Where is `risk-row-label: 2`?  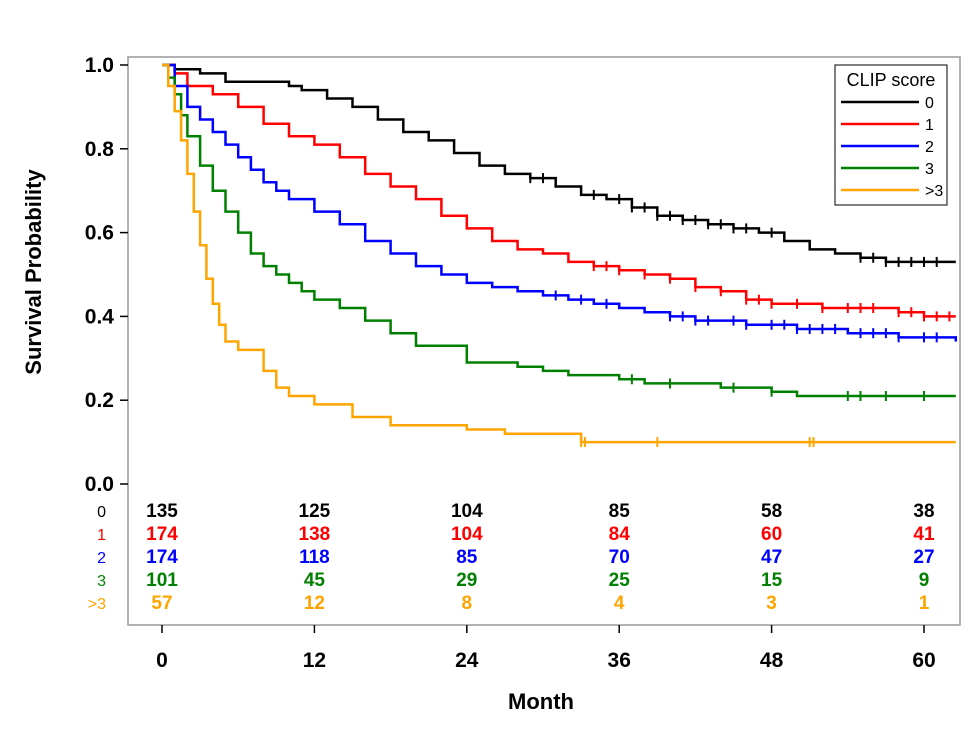
risk-row-label: 2 is located at coordinates (101, 558).